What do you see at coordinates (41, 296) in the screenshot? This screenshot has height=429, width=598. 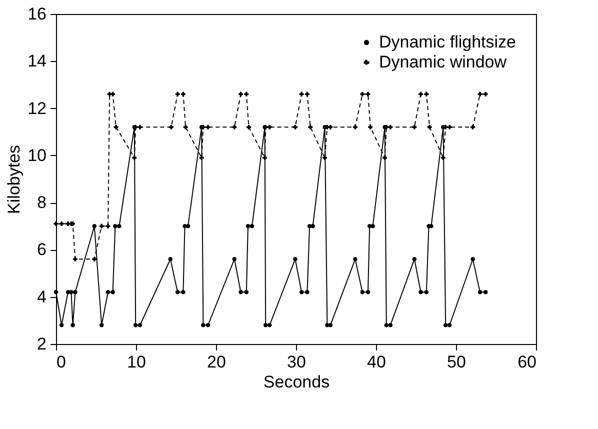 I see `y-tick-label: 4` at bounding box center [41, 296].